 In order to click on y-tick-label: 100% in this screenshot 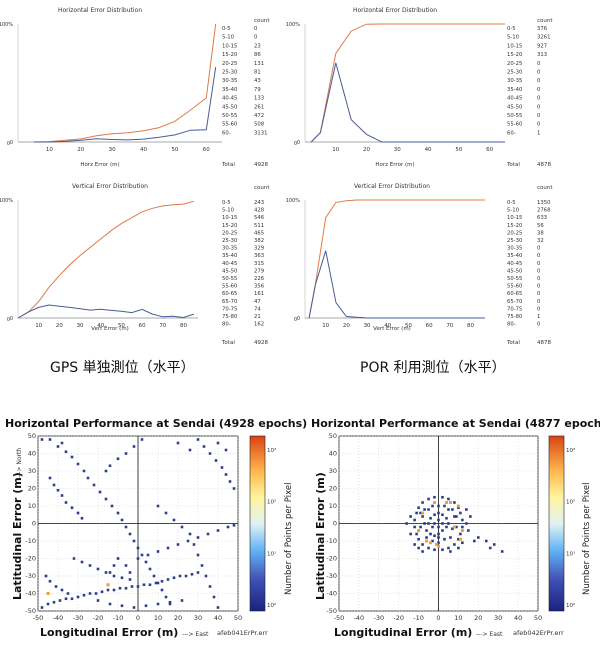, I will do `click(293, 25)`.